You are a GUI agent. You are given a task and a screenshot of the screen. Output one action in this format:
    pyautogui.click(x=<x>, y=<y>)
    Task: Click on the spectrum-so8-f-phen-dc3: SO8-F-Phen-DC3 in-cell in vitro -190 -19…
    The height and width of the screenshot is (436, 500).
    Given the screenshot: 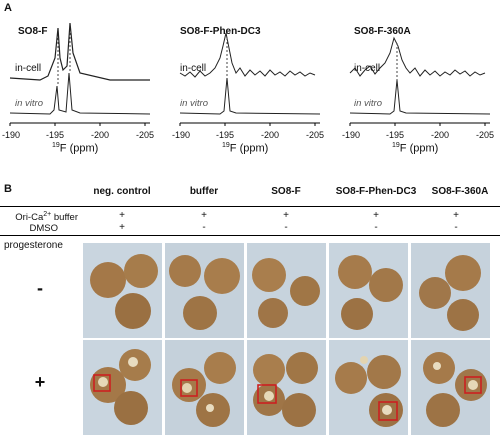 What is the action you would take?
    pyautogui.click(x=250, y=98)
    